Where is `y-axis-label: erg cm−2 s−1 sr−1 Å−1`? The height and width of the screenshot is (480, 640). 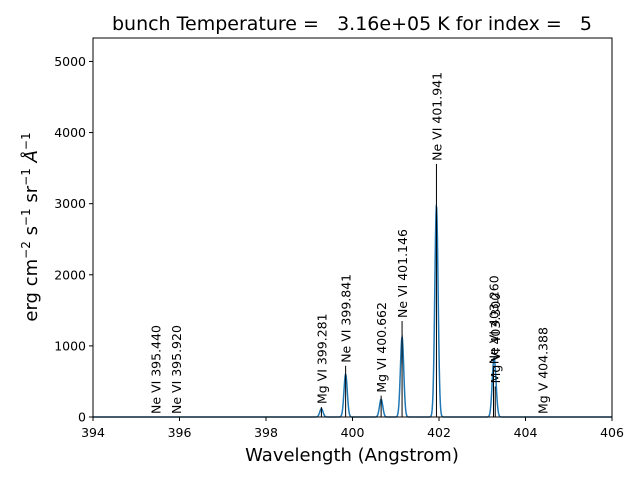 y-axis-label: erg cm−2 s−1 sr−1 Å−1 is located at coordinates (30, 226).